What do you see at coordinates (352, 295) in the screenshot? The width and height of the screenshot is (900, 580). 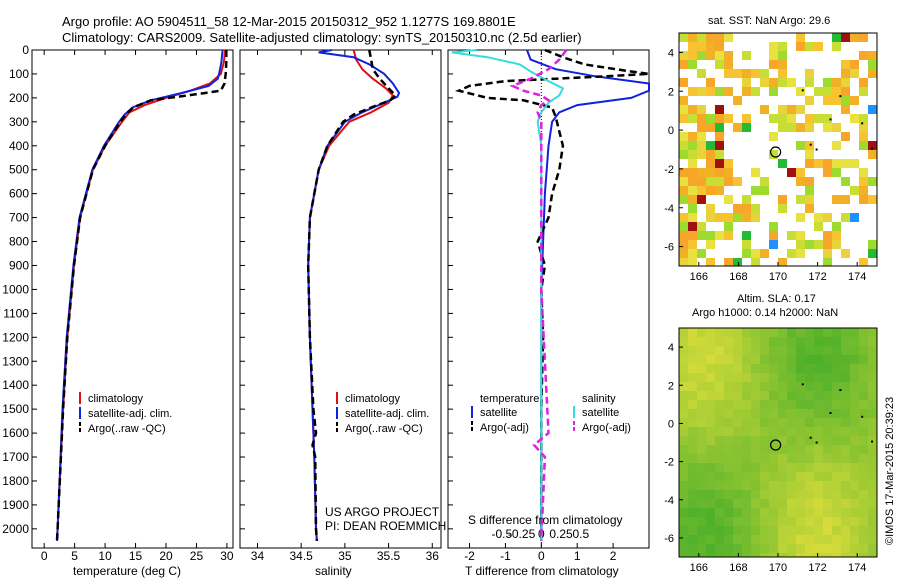 I see `series-line-argo` at bounding box center [352, 295].